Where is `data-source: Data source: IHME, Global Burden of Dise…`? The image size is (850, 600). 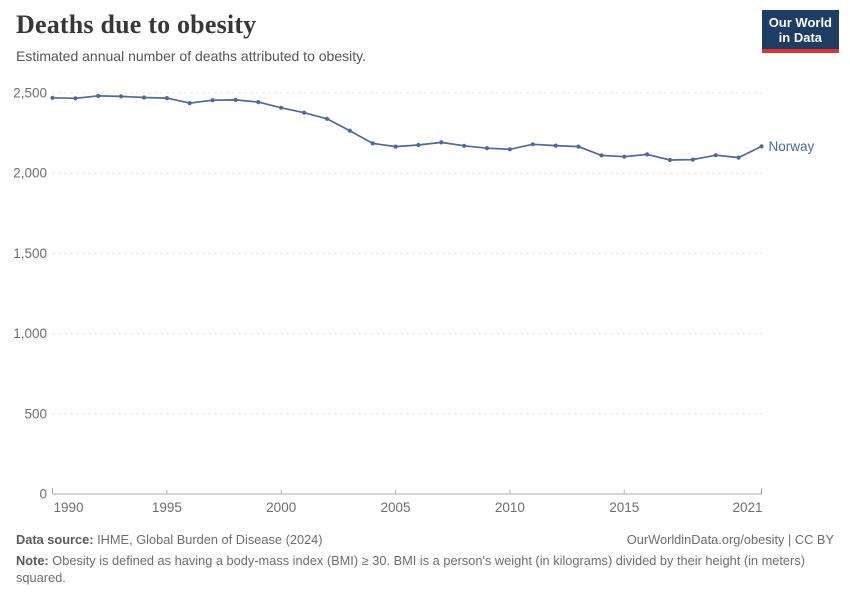
data-source: Data source: IHME, Global Burden of Dise… is located at coordinates (169, 539).